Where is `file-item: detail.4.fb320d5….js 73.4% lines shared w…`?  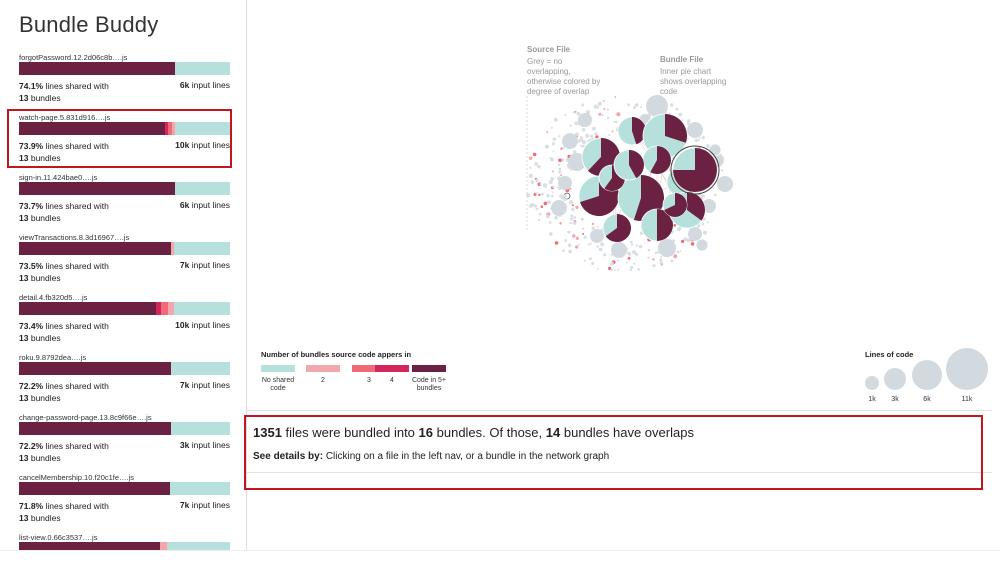
file-item: detail.4.fb320d5….js 73.4% lines shared w… is located at coordinates (123, 321).